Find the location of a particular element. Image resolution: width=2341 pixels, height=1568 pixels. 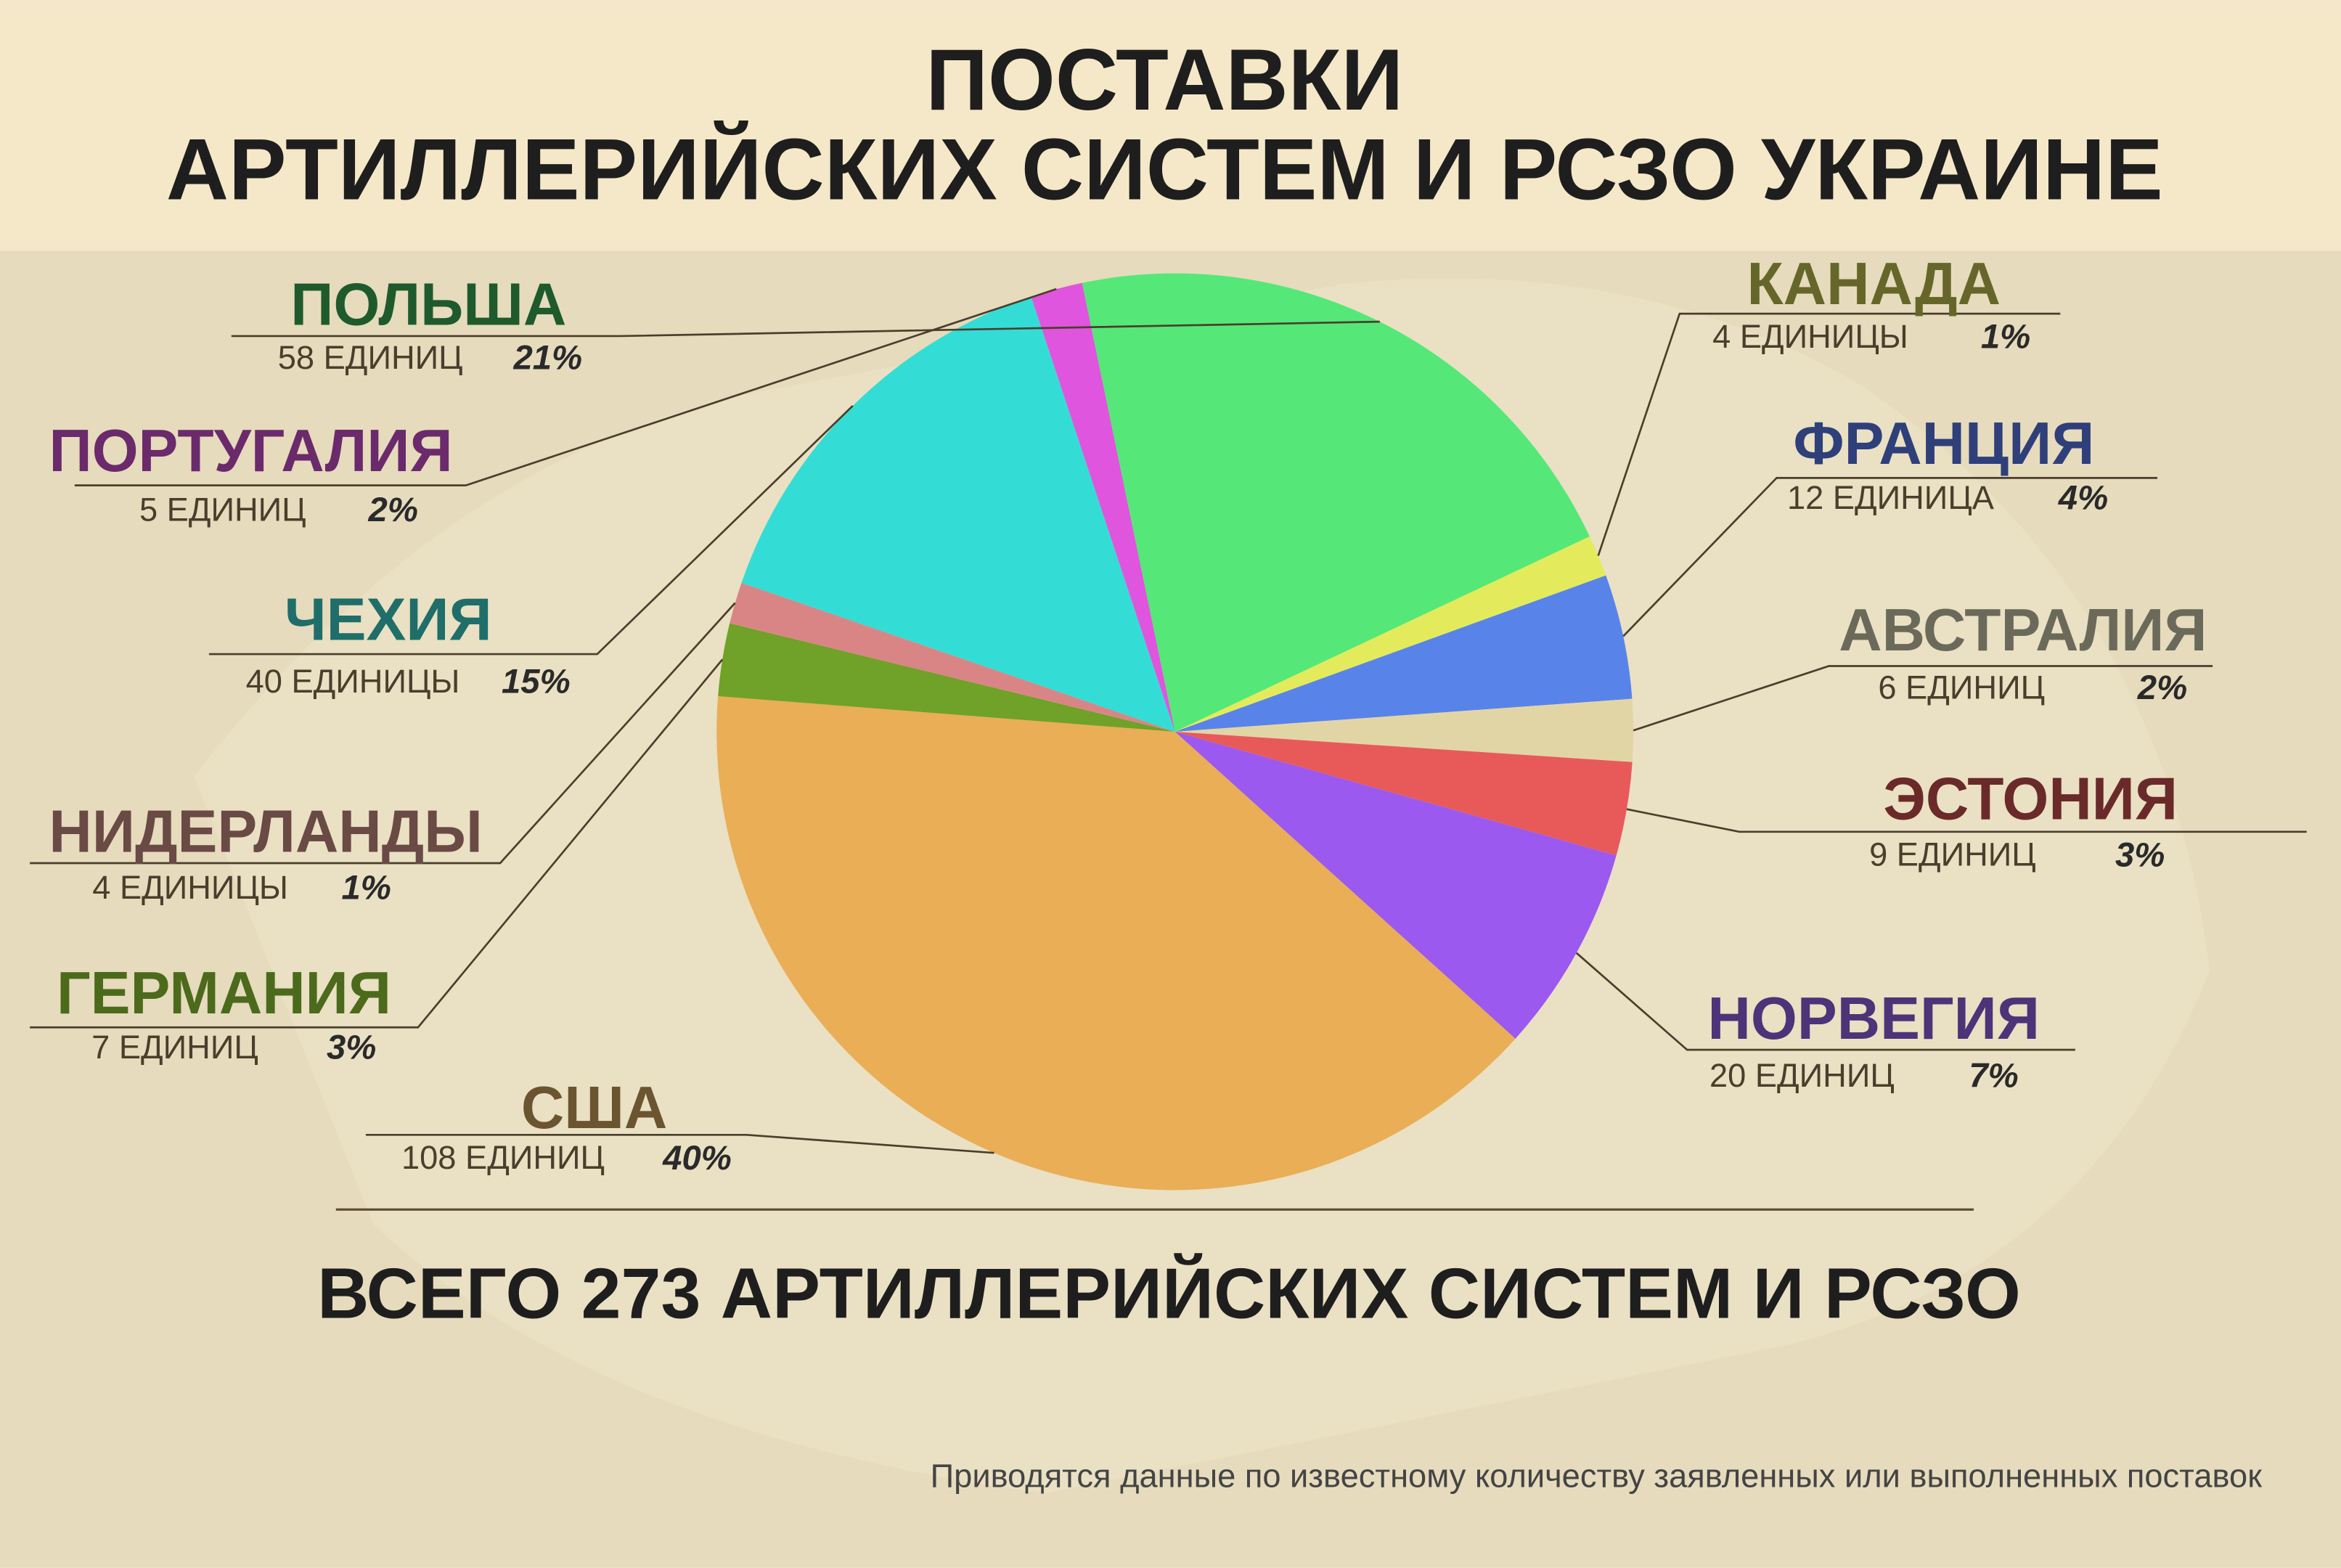

share-label: 21% is located at coordinates (547, 357).